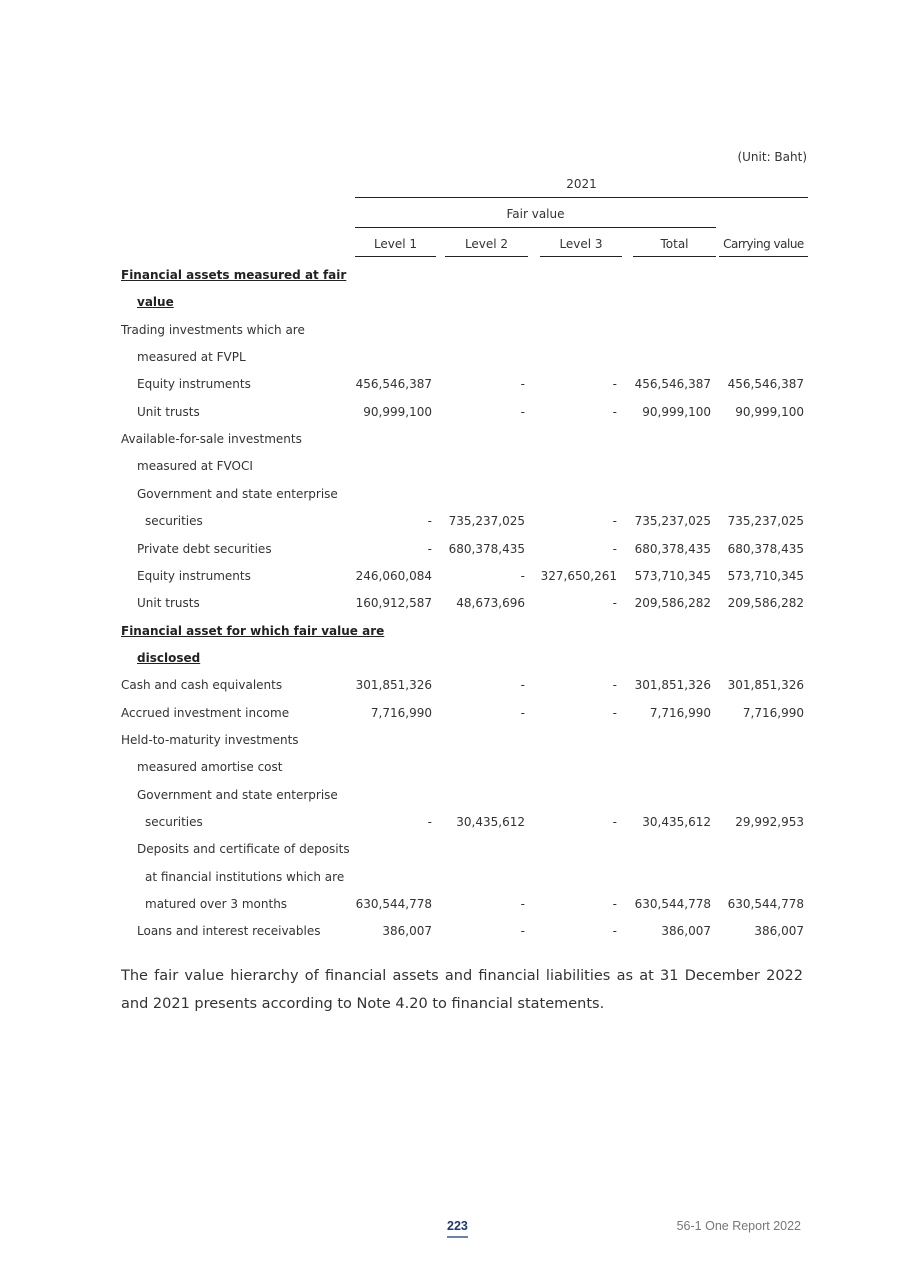  I want to click on fair-value-header: Fair value, so click(535, 214).